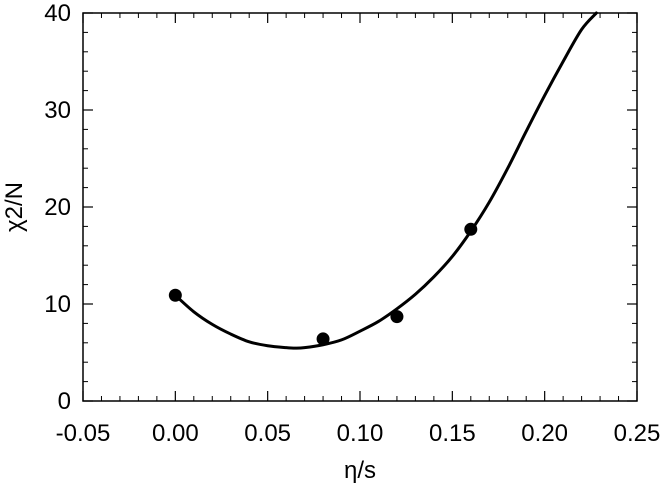  Describe the element at coordinates (323, 284) in the screenshot. I see `data-points-group` at that location.